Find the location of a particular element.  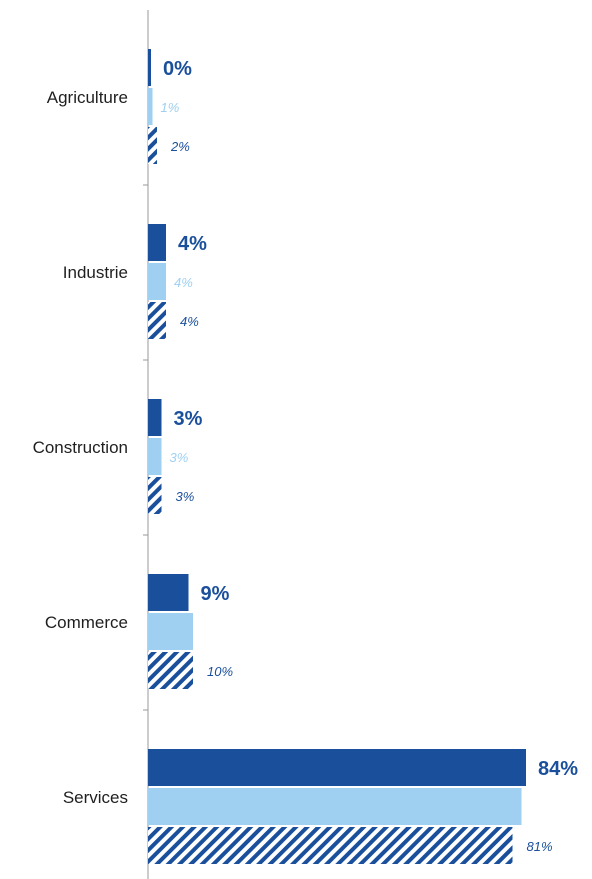

data-label-industrie-series-2: 4% is located at coordinates (183, 282).